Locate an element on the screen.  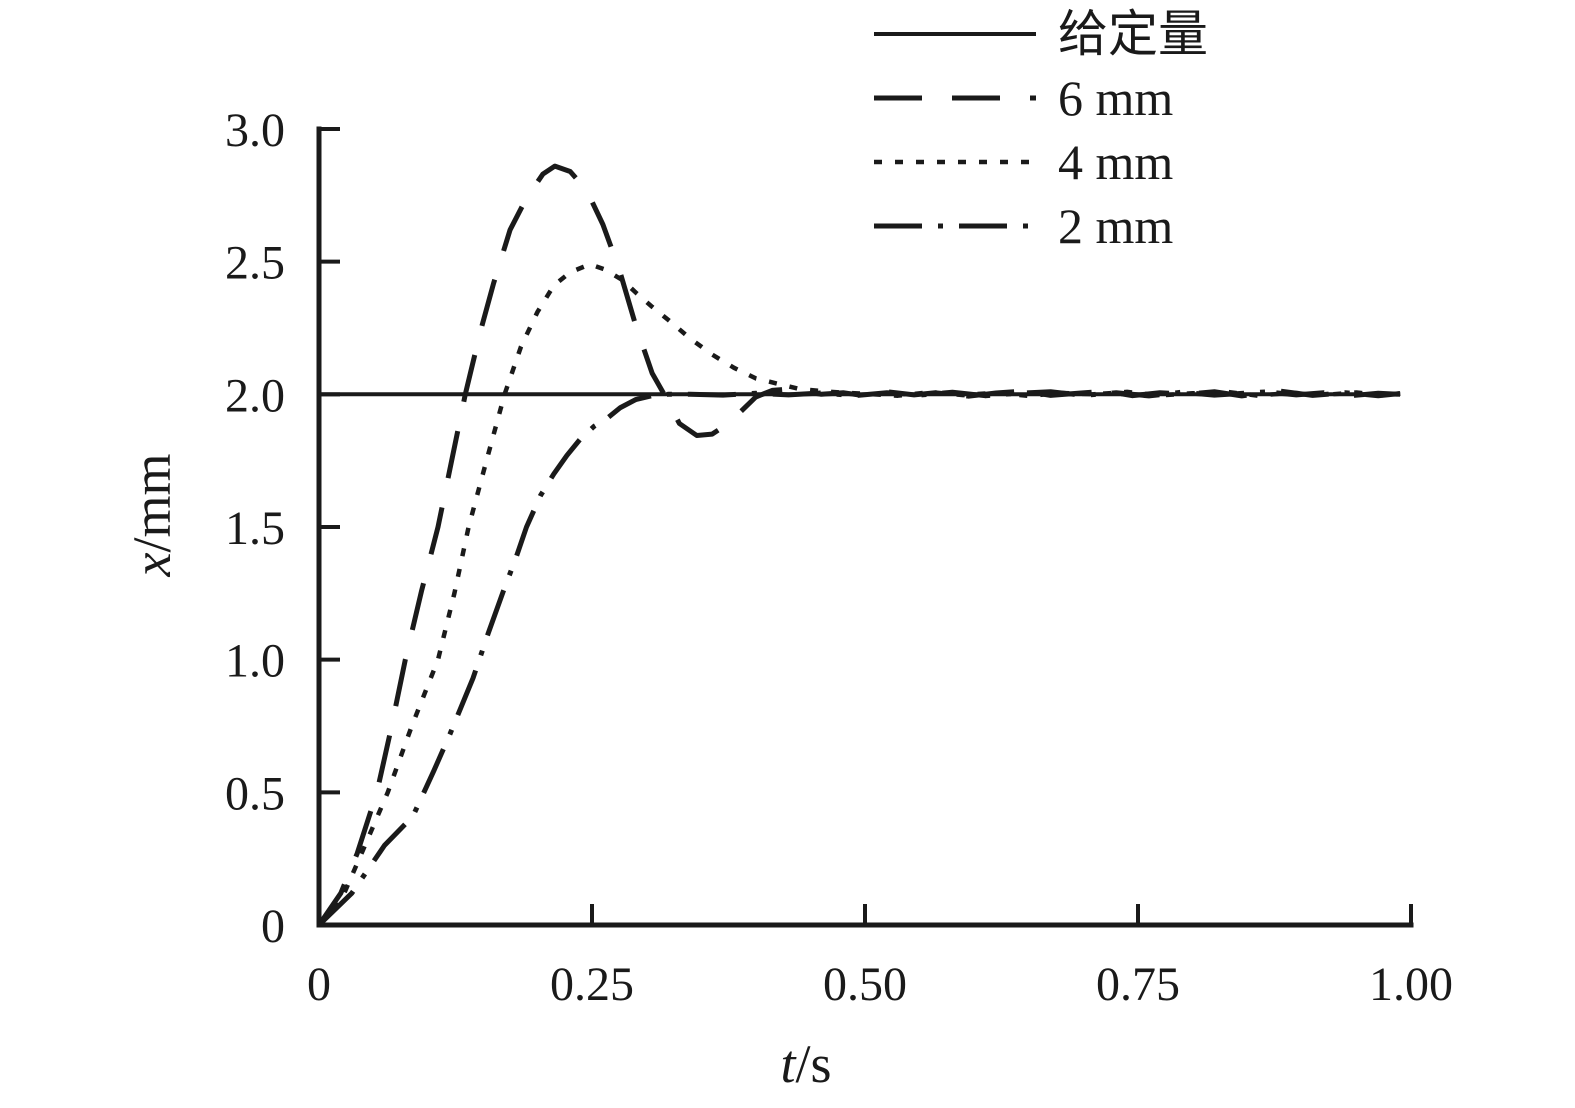
legend-line-dashdot-icon is located at coordinates (955, 226).